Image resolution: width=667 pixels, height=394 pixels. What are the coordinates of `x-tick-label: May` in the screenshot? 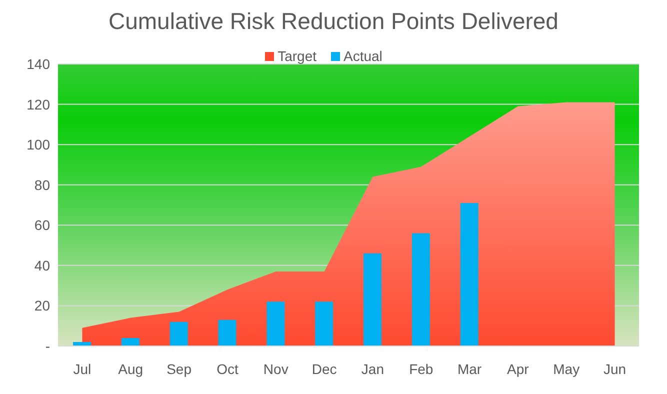 It's located at (566, 368).